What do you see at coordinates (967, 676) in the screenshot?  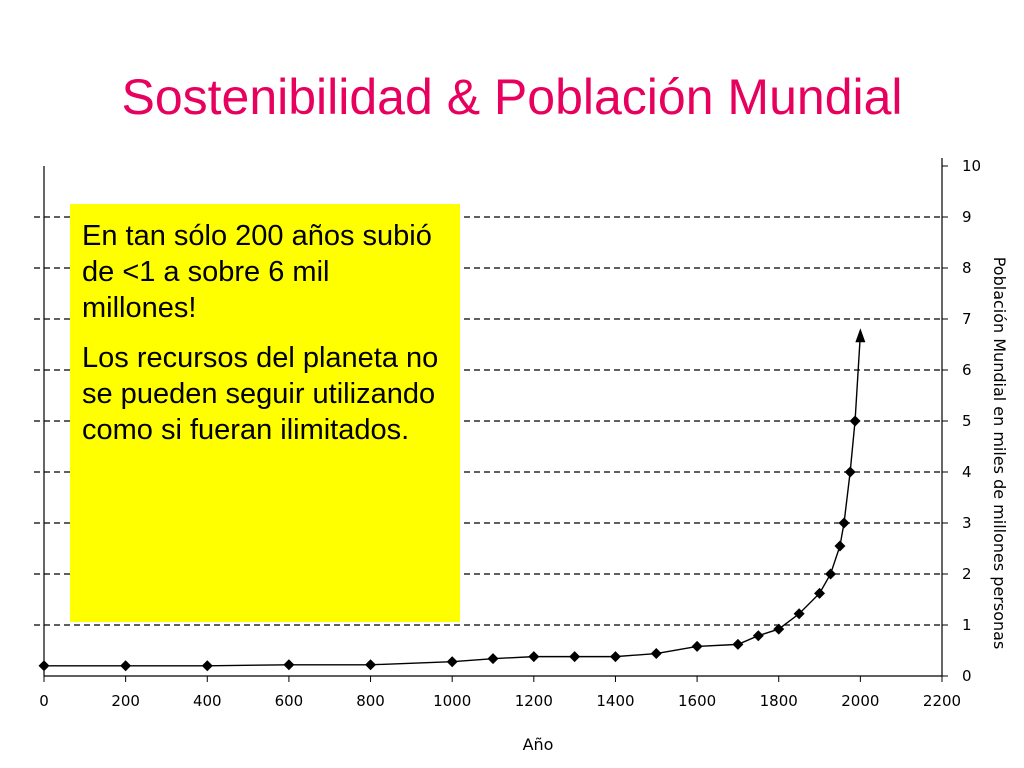 I see `y-tick-label-0: 0` at bounding box center [967, 676].